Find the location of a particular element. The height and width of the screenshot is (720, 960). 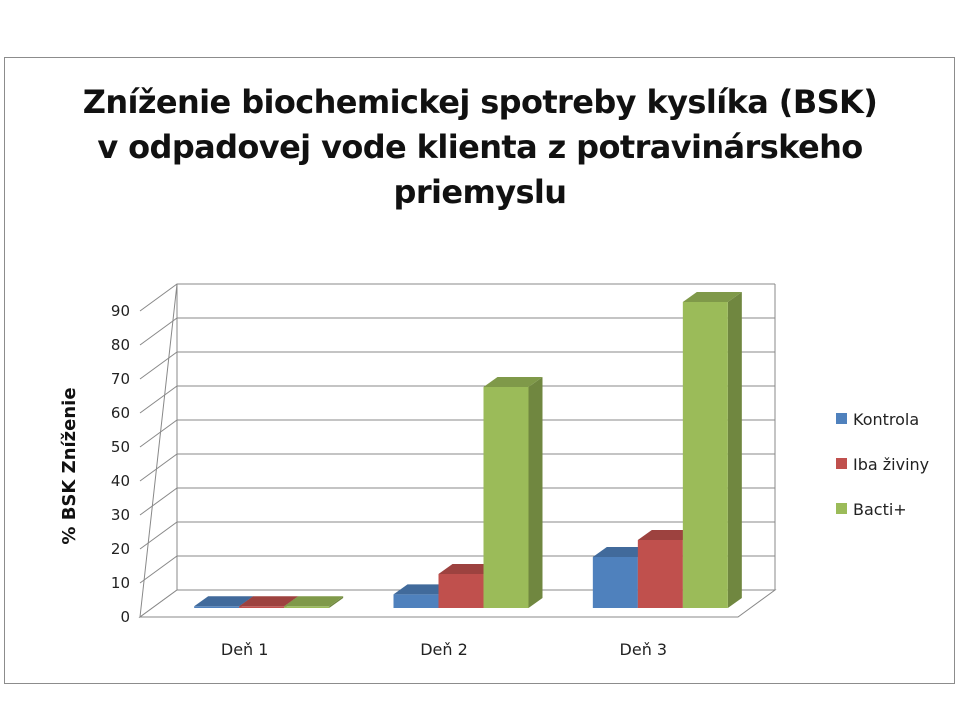

x-tick-Deň 2: Deň 2 is located at coordinates (444, 649).